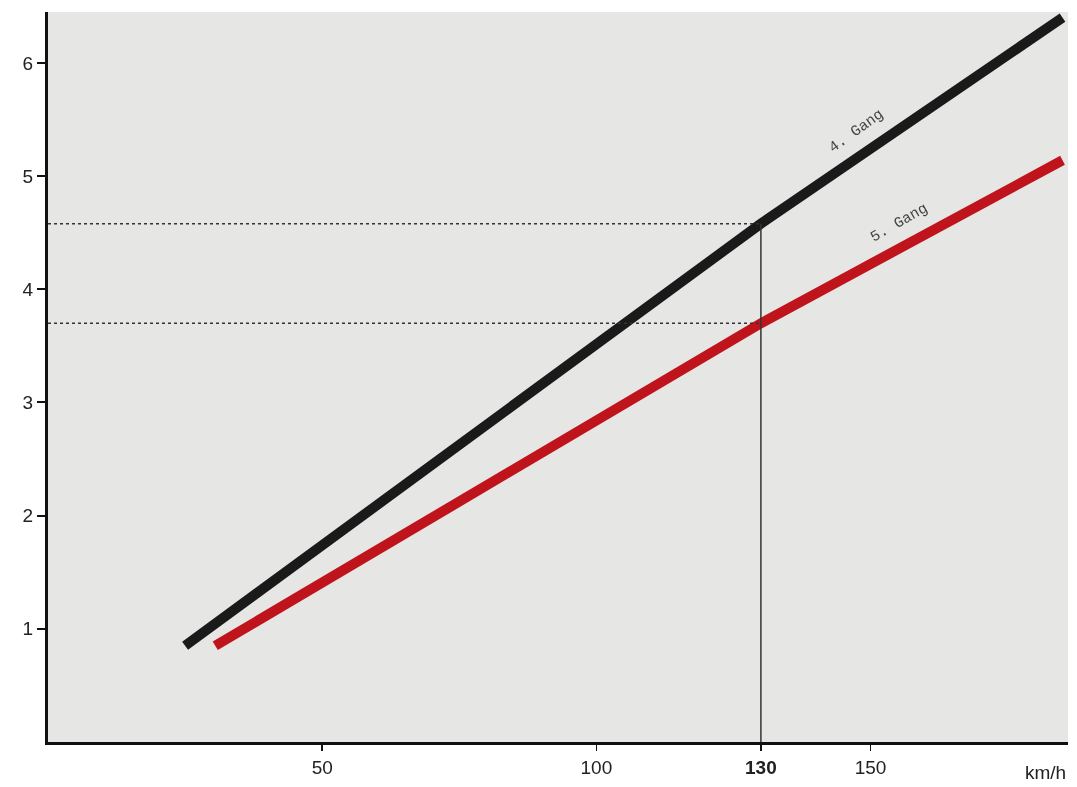 Image resolution: width=1077 pixels, height=787 pixels. What do you see at coordinates (761, 767) in the screenshot?
I see `x-tick-label: 130` at bounding box center [761, 767].